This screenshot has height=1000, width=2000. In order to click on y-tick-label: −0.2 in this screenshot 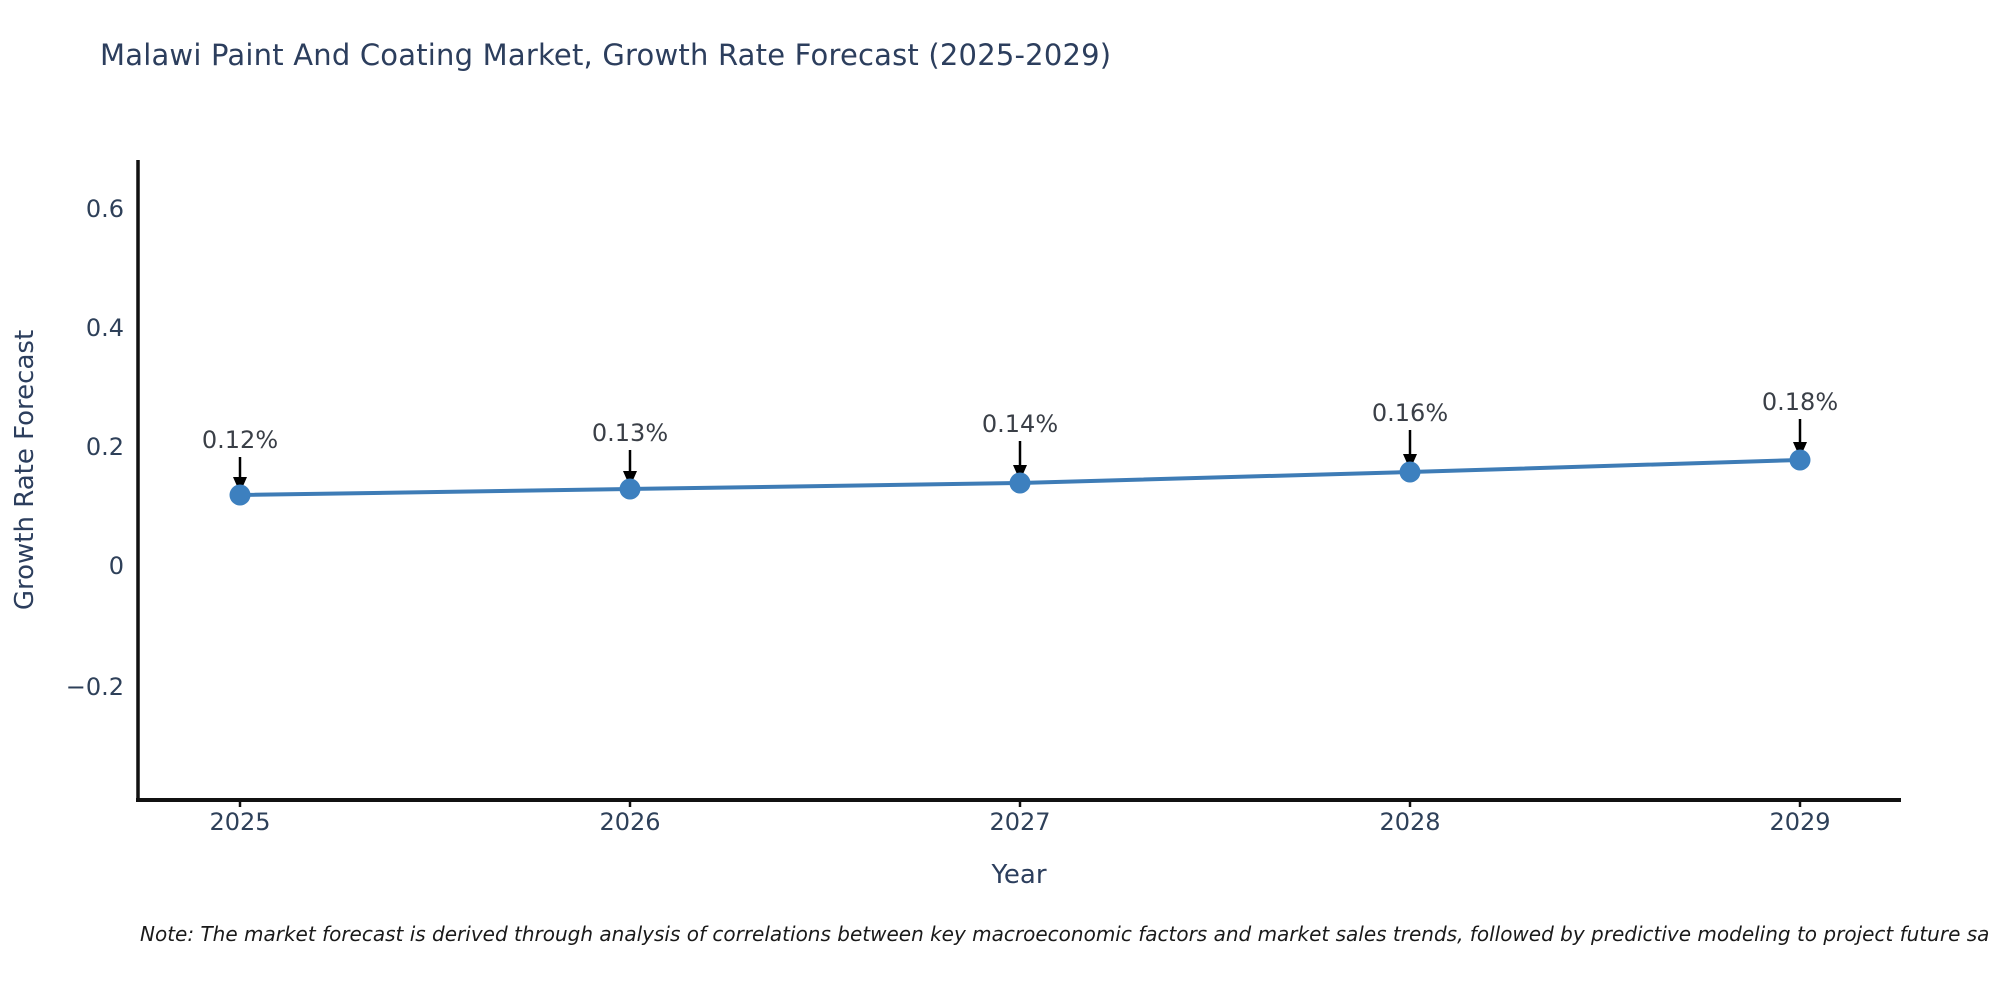, I will do `click(94, 687)`.